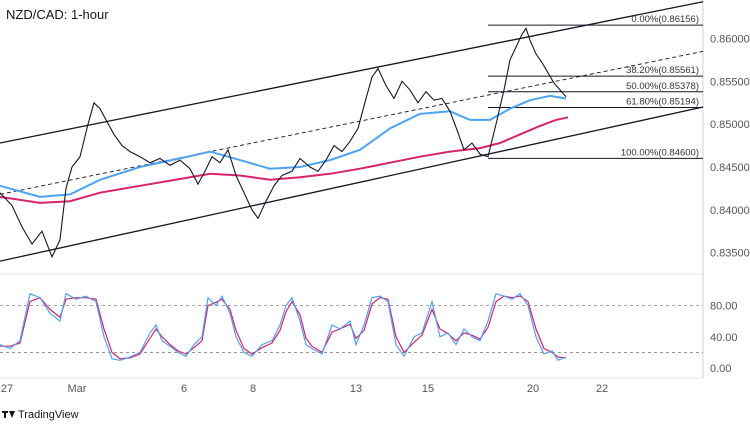 Image resolution: width=750 pixels, height=430 pixels. Describe the element at coordinates (730, 82) in the screenshot. I see `price-tick-label: 0.85500` at that location.